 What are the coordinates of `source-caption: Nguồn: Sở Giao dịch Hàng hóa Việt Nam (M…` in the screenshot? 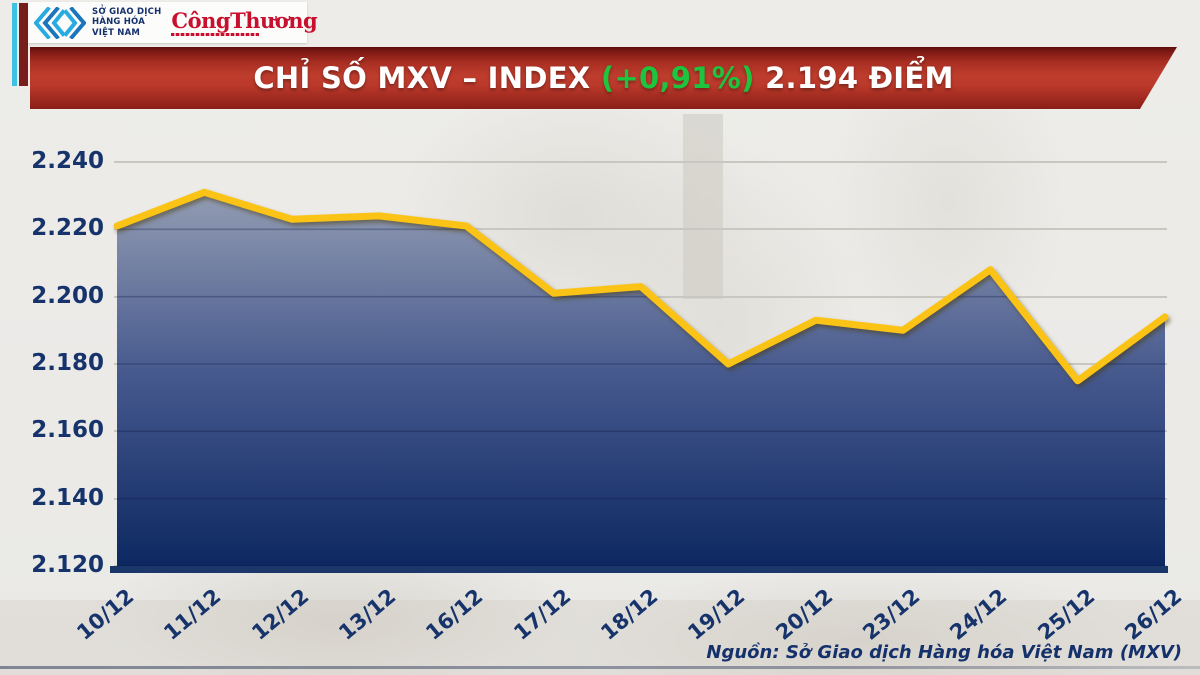 It's located at (944, 652).